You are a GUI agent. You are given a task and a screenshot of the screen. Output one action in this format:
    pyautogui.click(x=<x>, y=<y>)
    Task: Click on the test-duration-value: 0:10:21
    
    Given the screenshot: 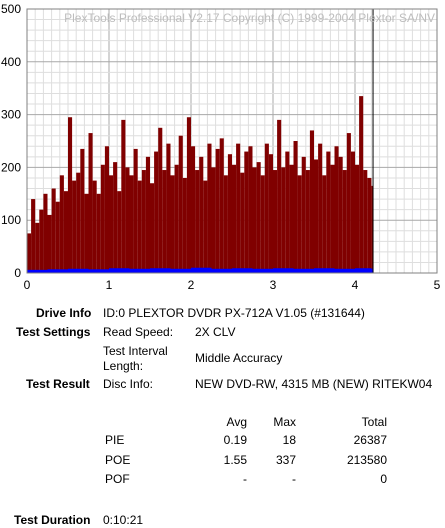 What is the action you would take?
    pyautogui.click(x=123, y=520)
    